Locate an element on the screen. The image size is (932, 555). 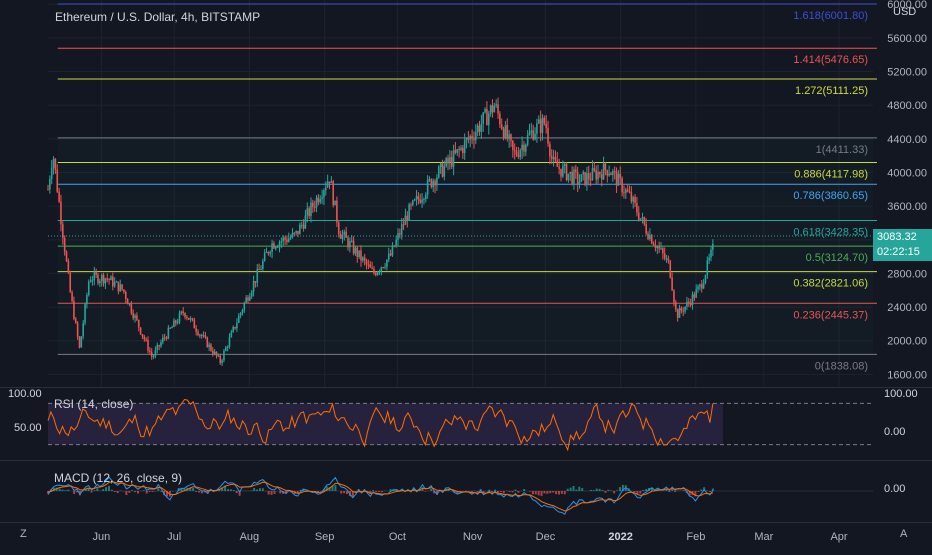
price-tick-label: 4400.00 is located at coordinates (907, 140).